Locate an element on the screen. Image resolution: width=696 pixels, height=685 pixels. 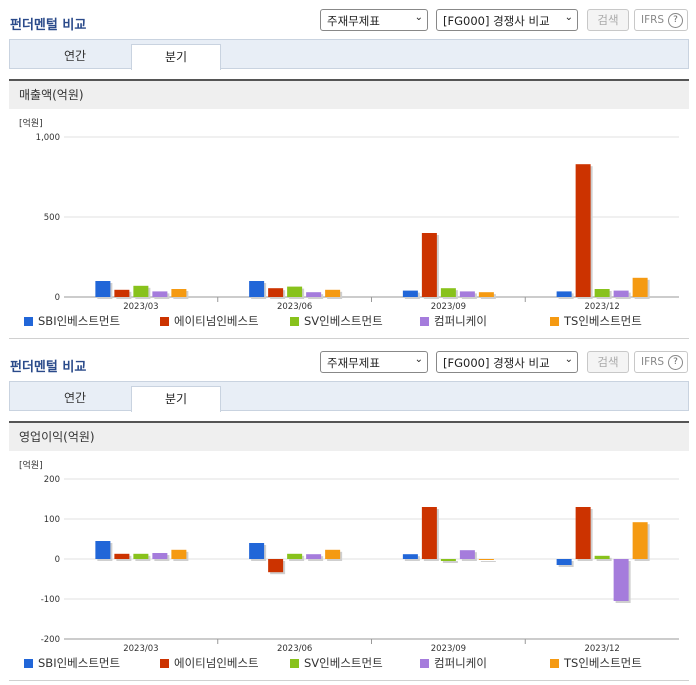
x-tick-label: 2023/03 is located at coordinates (140, 307).